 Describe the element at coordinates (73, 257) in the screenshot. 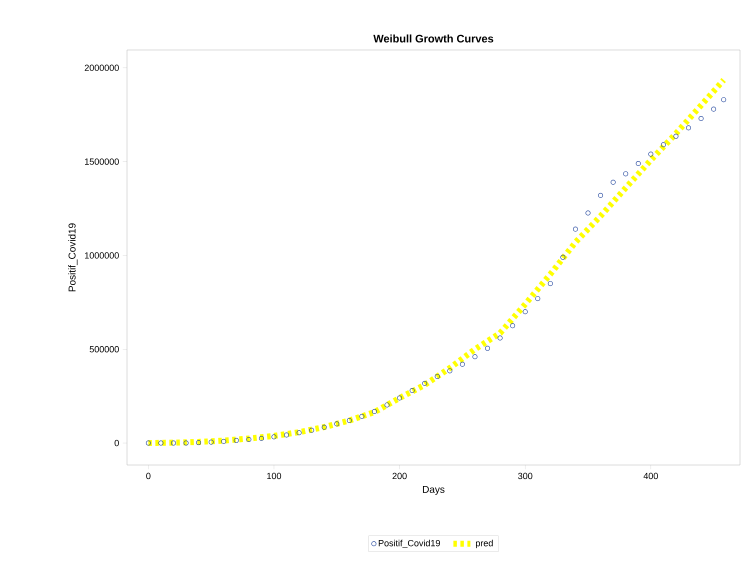

I see `y-axis-title: Positif_Covid19` at that location.